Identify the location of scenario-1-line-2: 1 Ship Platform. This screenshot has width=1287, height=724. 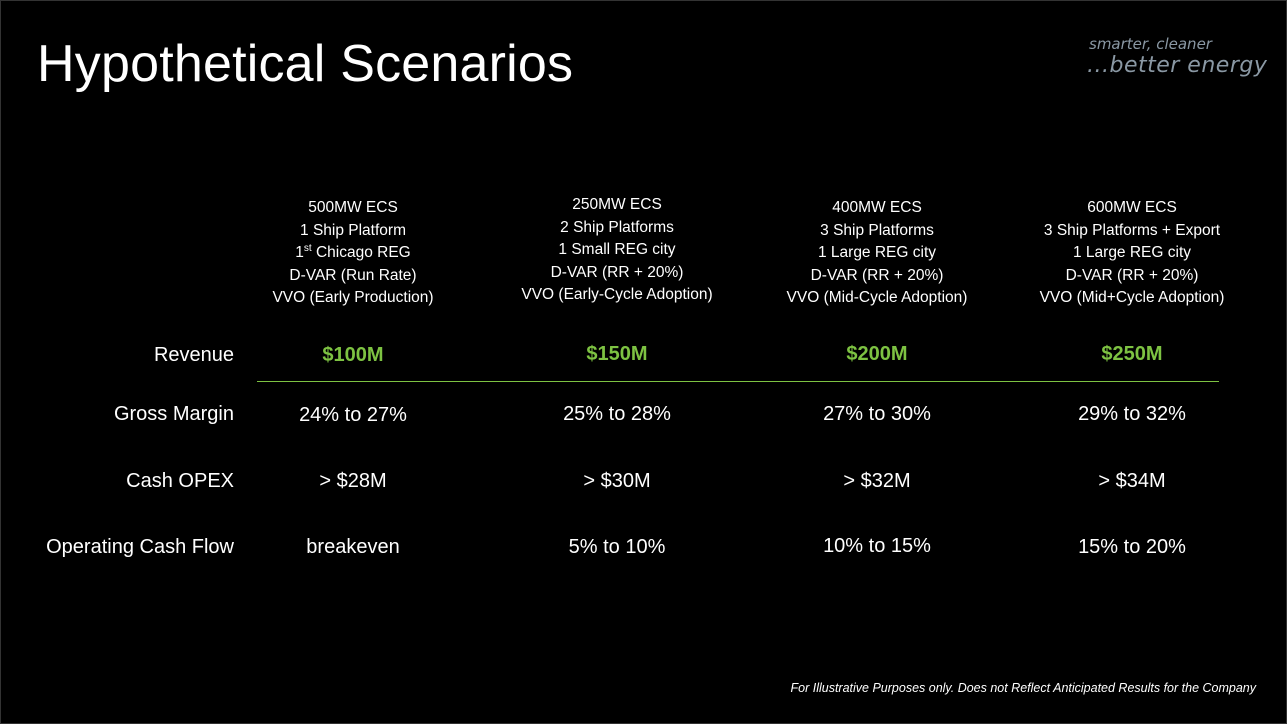
(353, 230).